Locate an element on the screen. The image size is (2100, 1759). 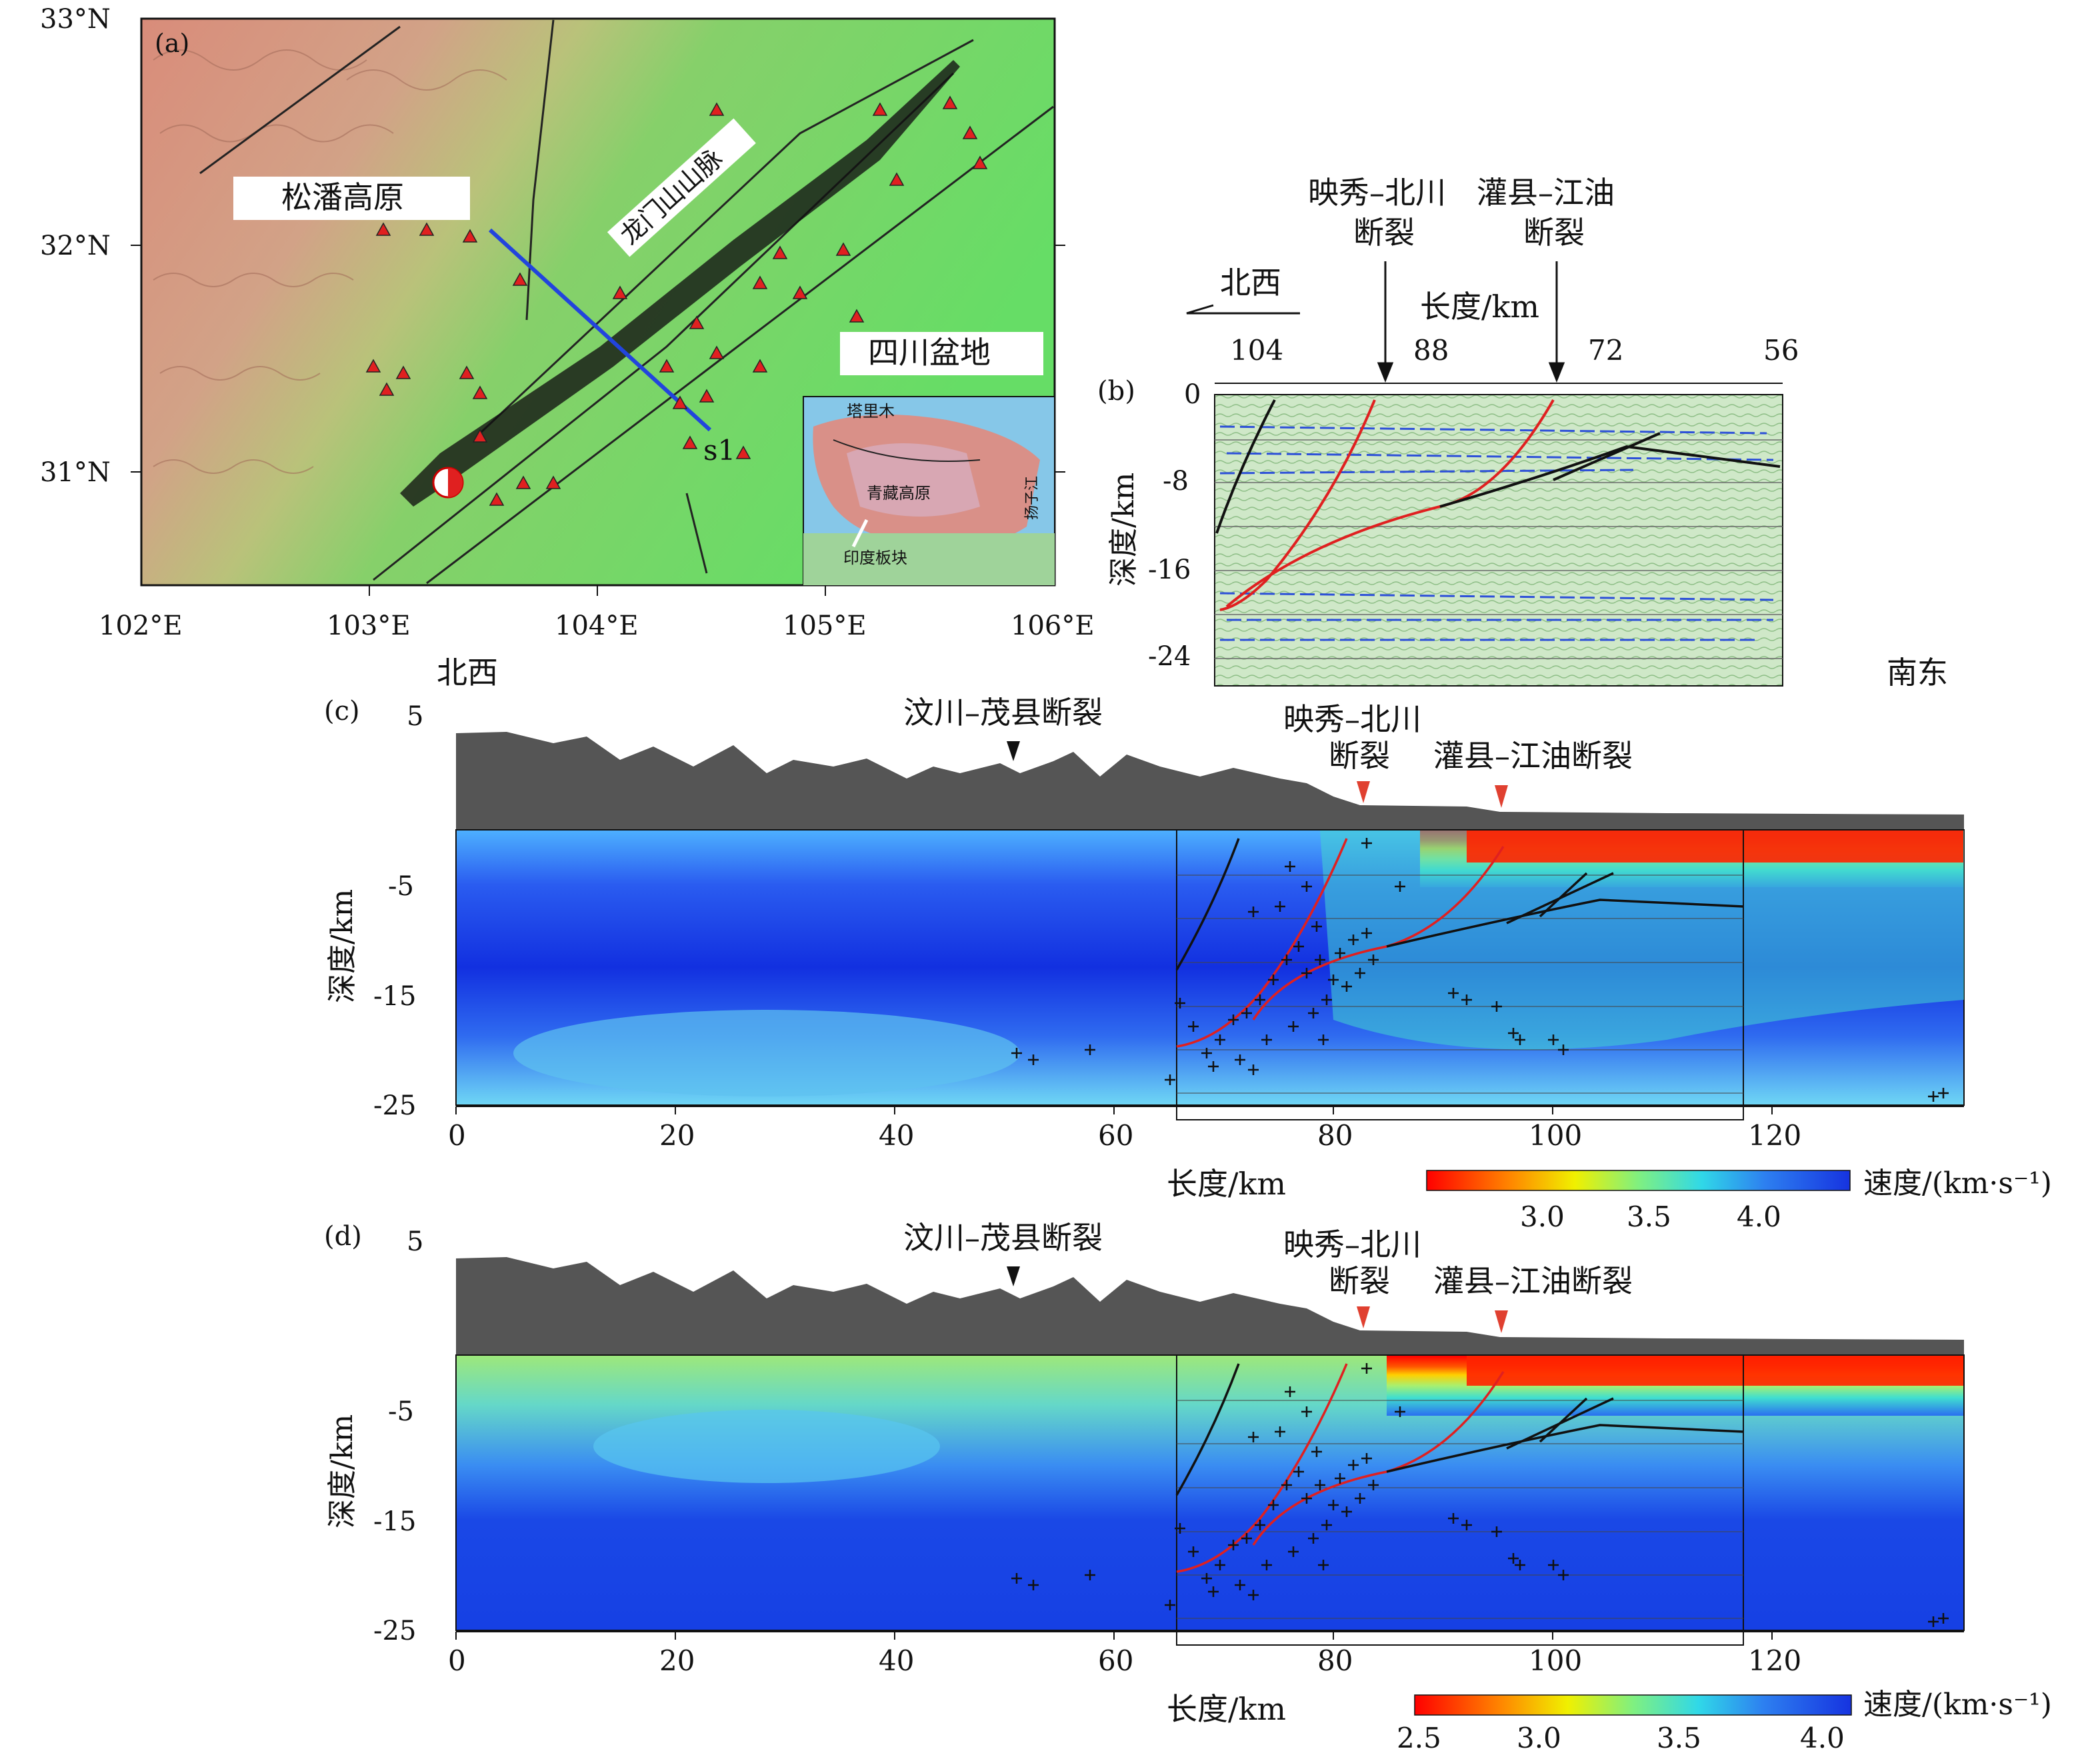
d-cbar-tick-2.5: 2.5 is located at coordinates (1419, 1738).